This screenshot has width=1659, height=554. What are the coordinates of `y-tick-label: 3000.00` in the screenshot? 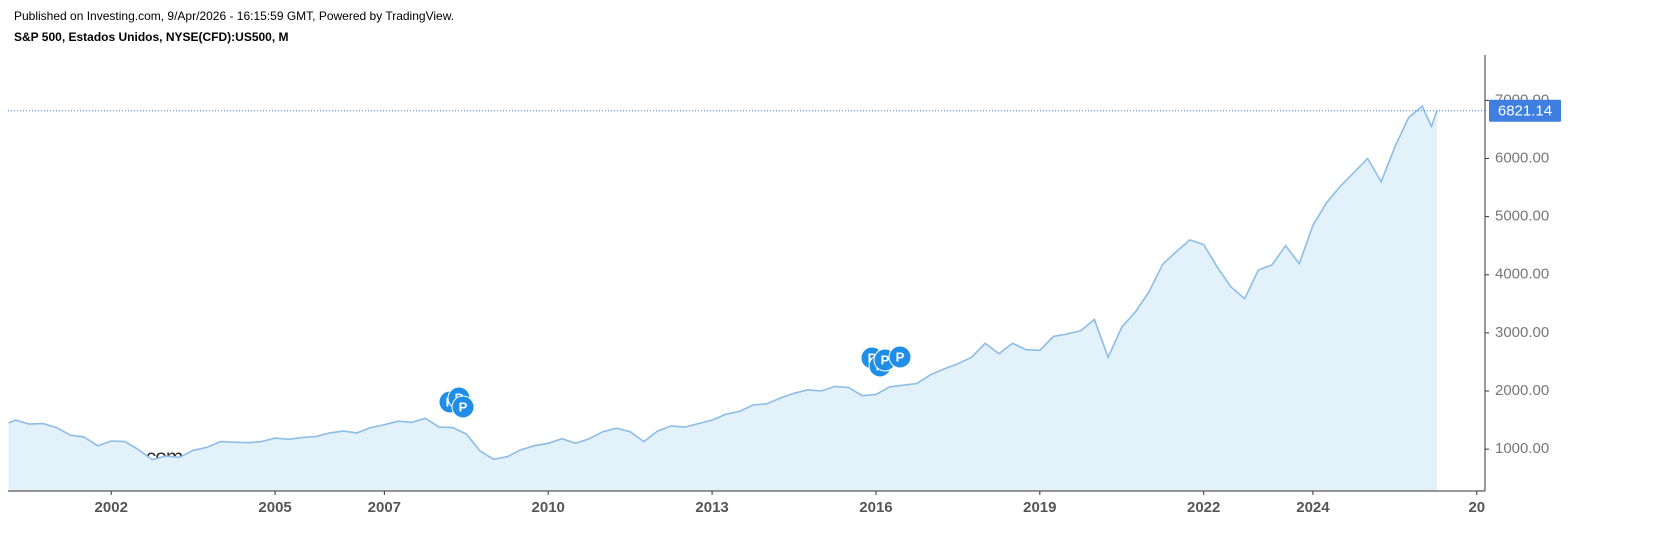 It's located at (1522, 332).